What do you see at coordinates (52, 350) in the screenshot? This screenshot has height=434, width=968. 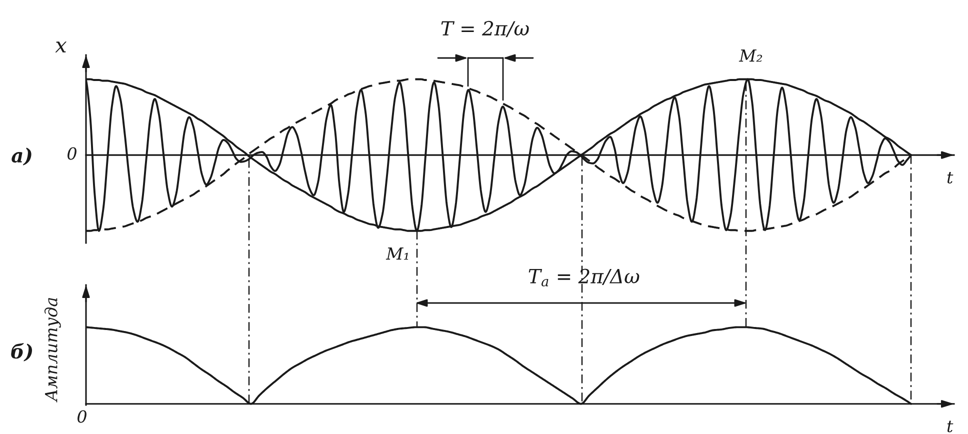 I see `y-axis-title: Амплитуда` at bounding box center [52, 350].